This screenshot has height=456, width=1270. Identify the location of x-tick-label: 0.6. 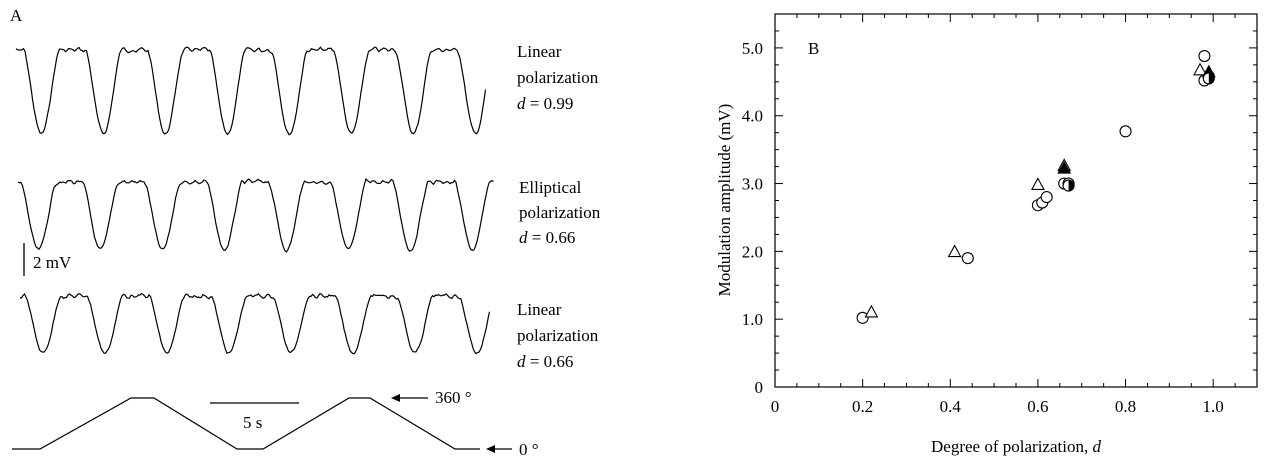
(1037, 406).